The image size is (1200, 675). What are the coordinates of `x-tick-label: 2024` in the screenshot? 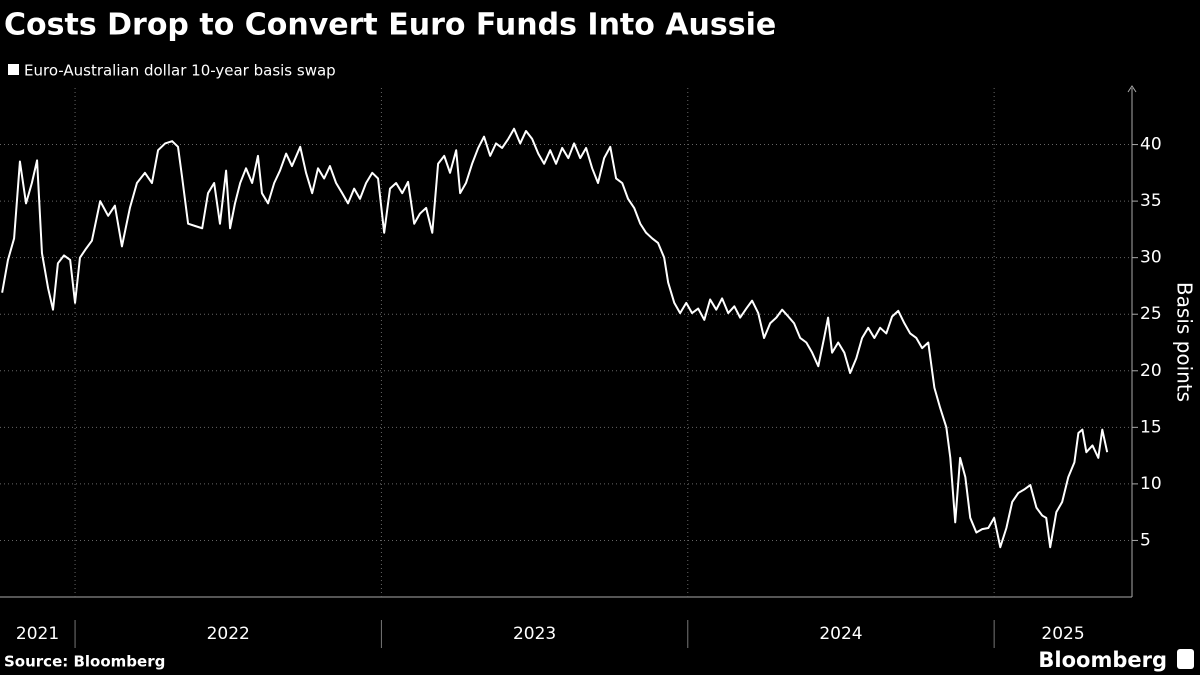 It's located at (840, 634).